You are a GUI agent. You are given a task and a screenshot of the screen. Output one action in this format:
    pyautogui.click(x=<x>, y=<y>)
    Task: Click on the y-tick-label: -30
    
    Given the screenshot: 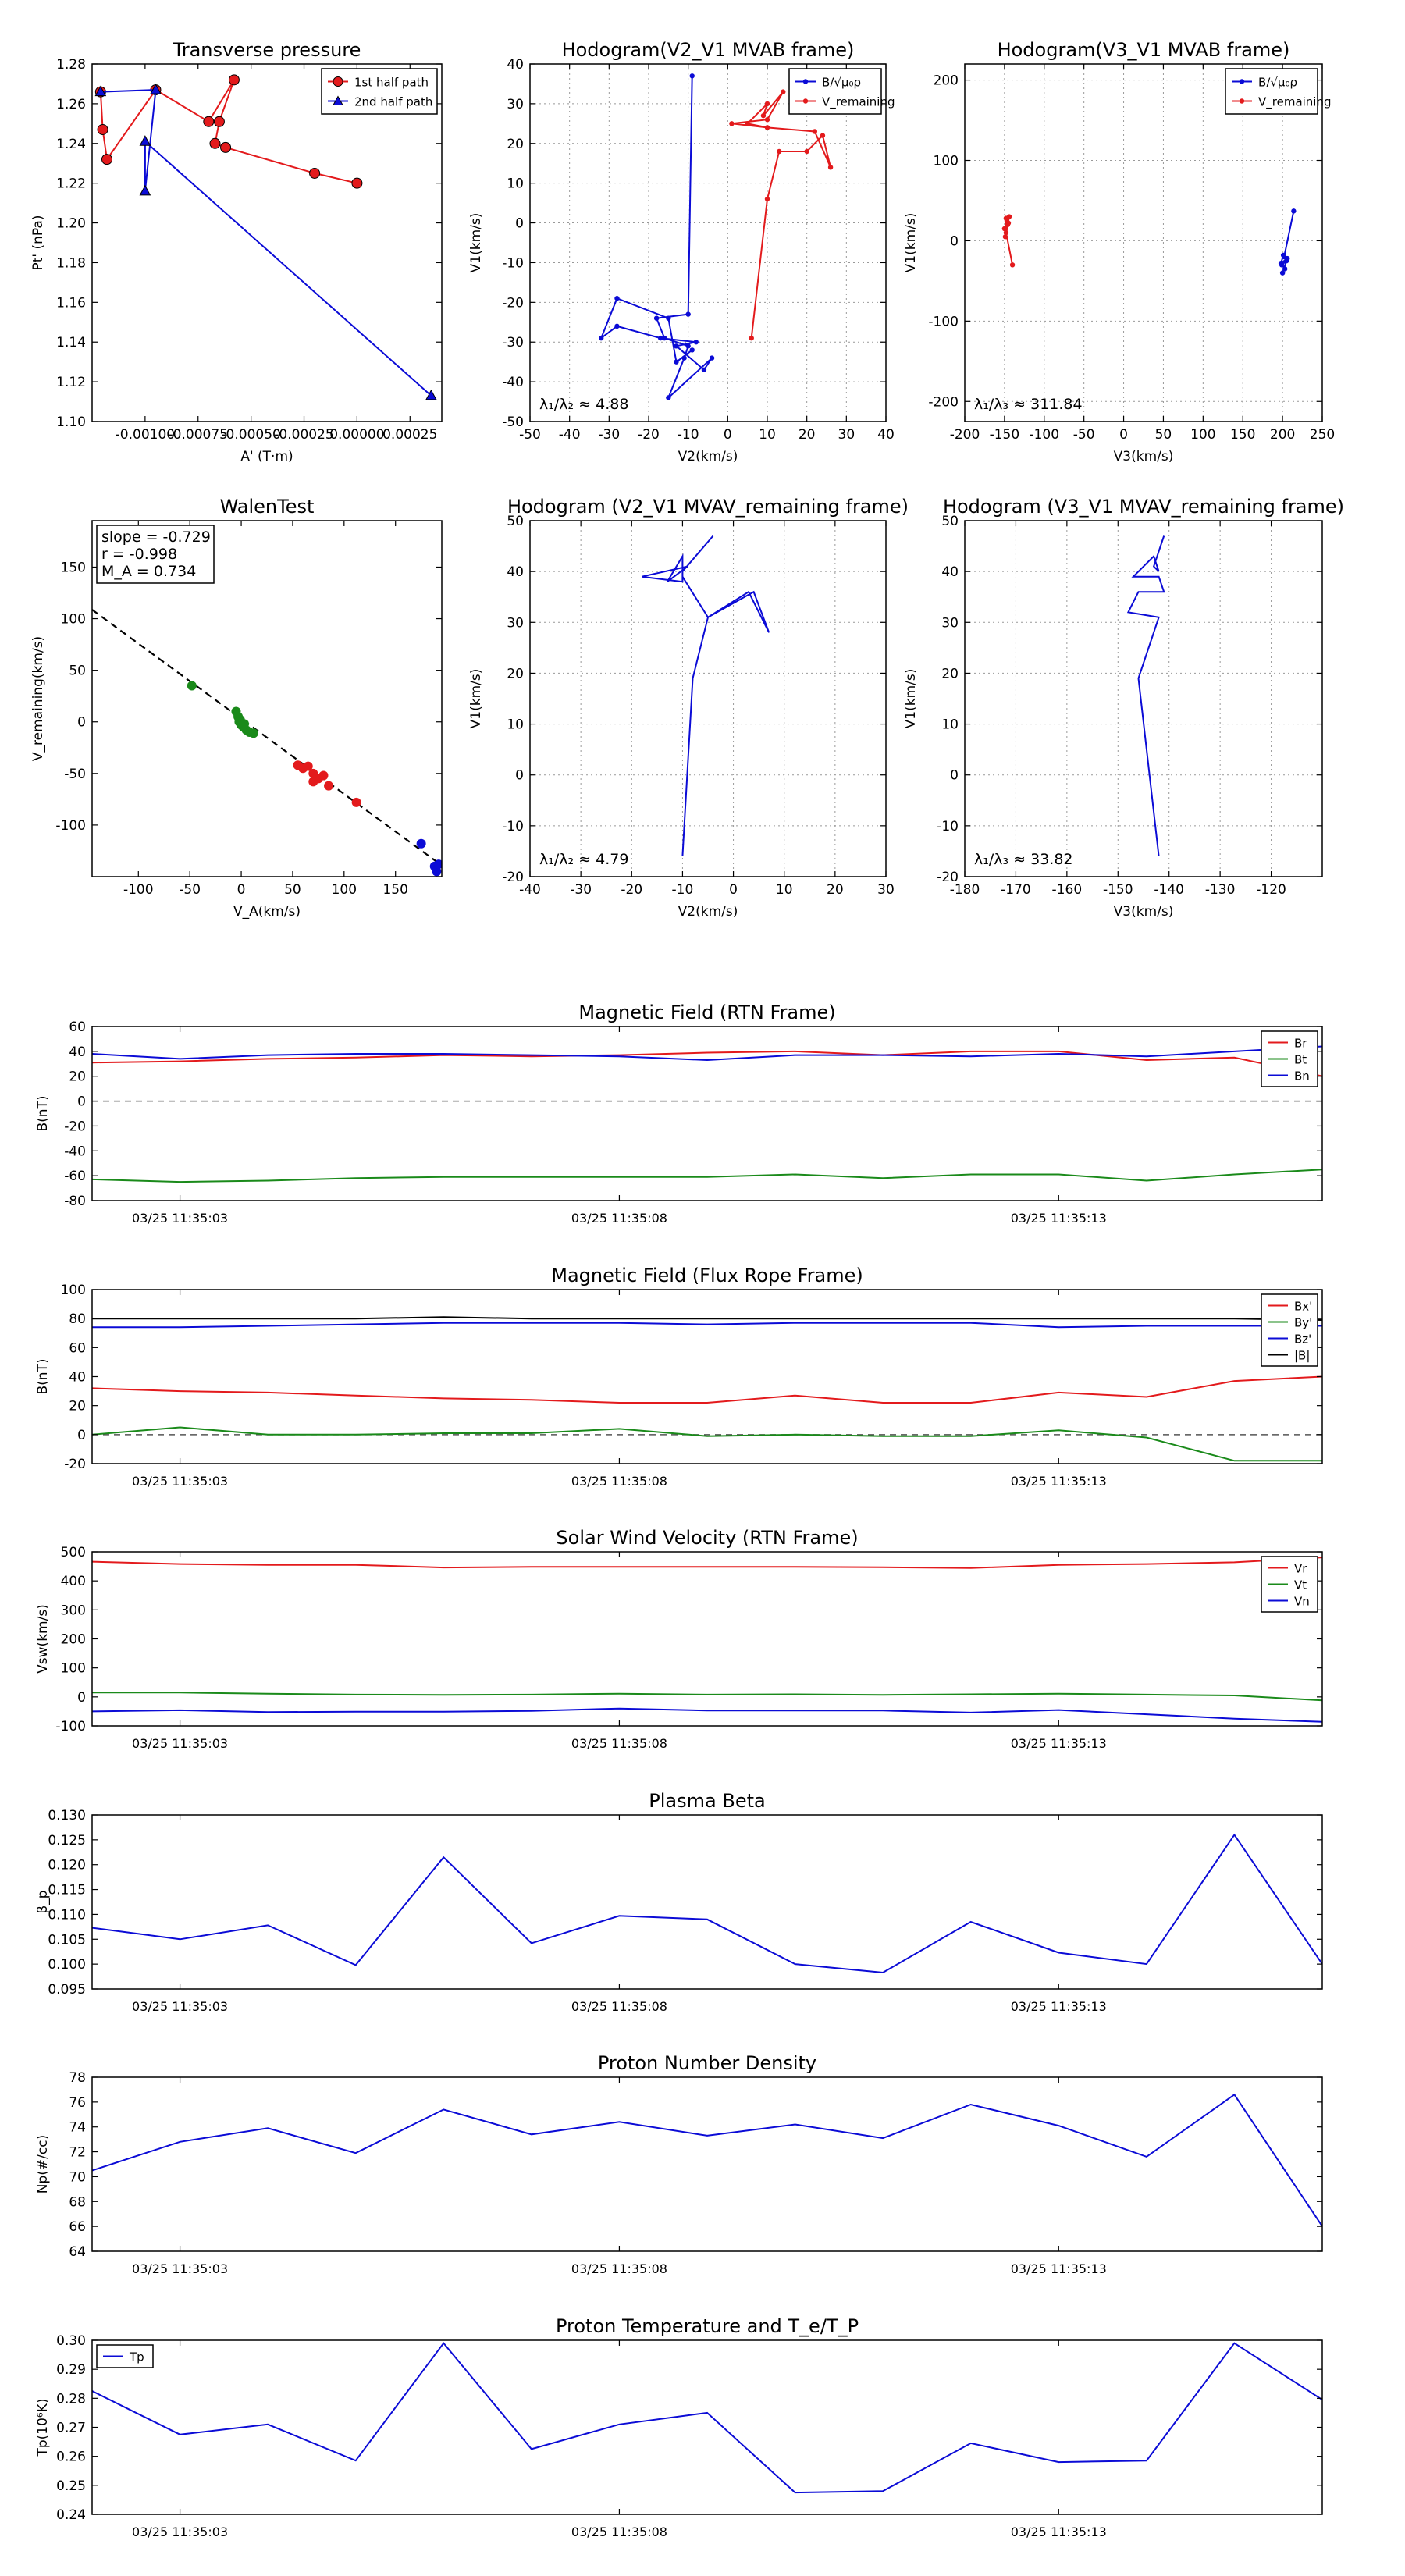 What is the action you would take?
    pyautogui.click(x=513, y=342)
    